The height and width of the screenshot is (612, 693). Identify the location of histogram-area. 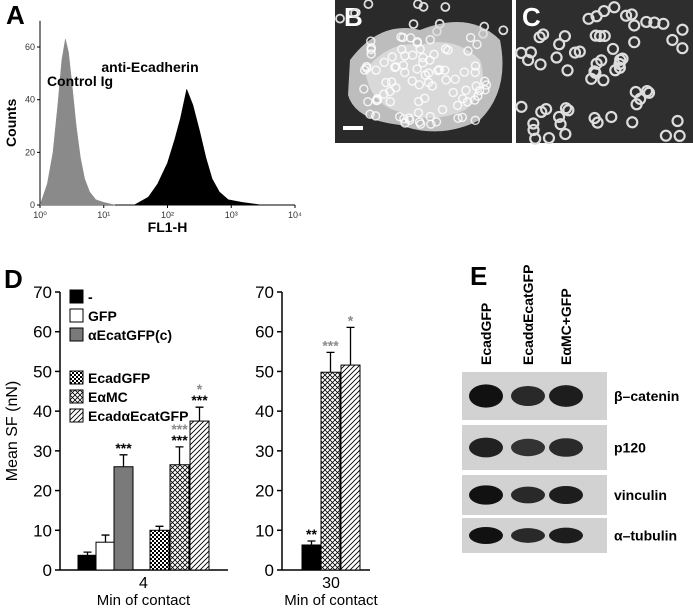
(77, 122).